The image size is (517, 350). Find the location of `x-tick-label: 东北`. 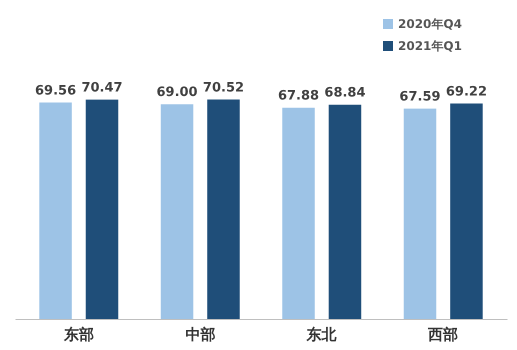

x-tick-label: 东北 is located at coordinates (322, 335).